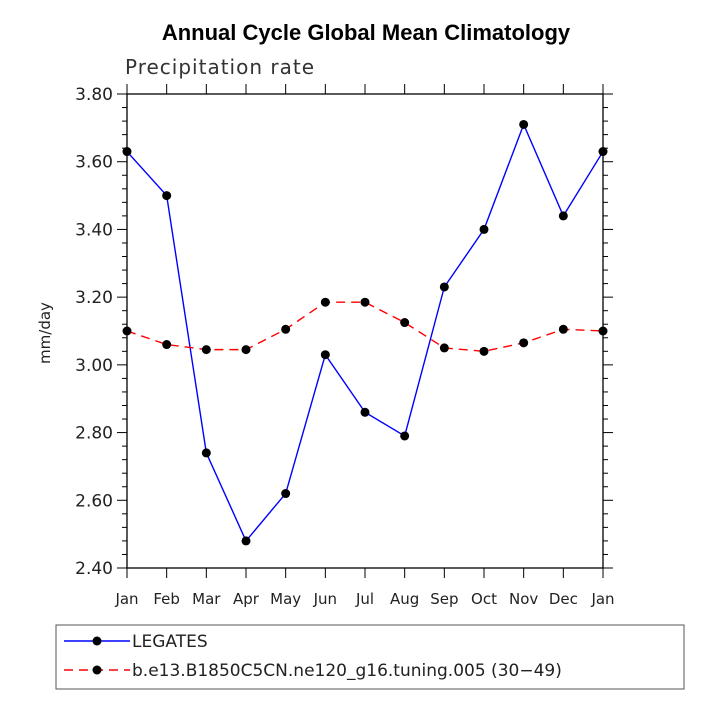 The height and width of the screenshot is (706, 706). Describe the element at coordinates (563, 599) in the screenshot. I see `x-tick-label: Dec` at that location.